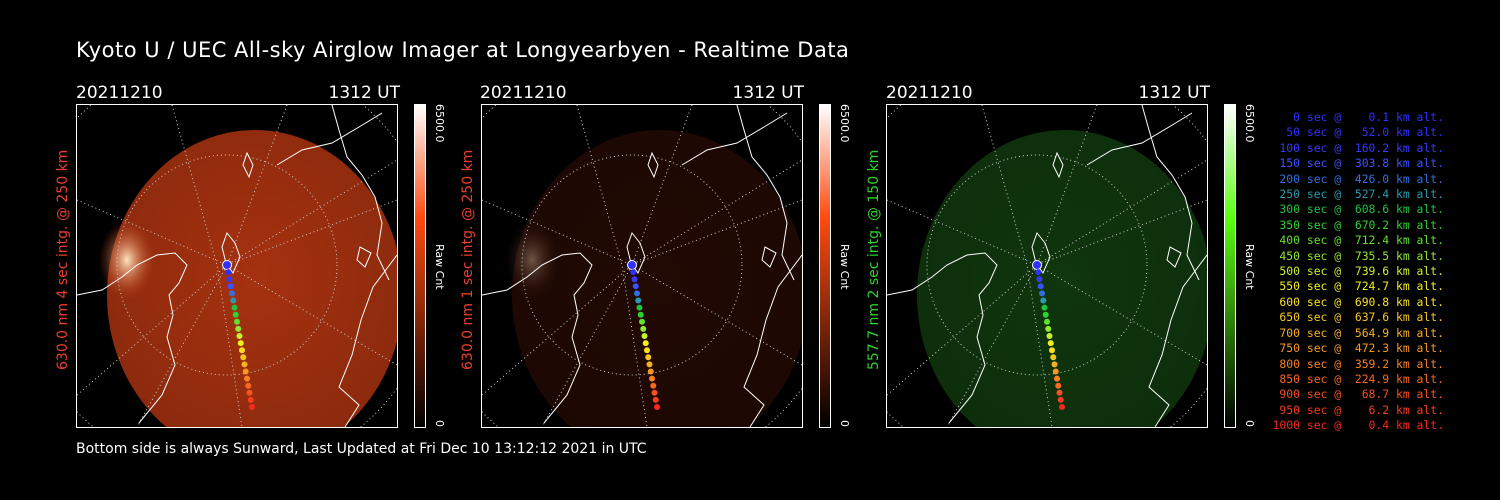 Image resolution: width=1500 pixels, height=500 pixels. What do you see at coordinates (1358, 224) in the screenshot?
I see `legend-row: 350 sec @ 670.2 km alt.` at bounding box center [1358, 224].